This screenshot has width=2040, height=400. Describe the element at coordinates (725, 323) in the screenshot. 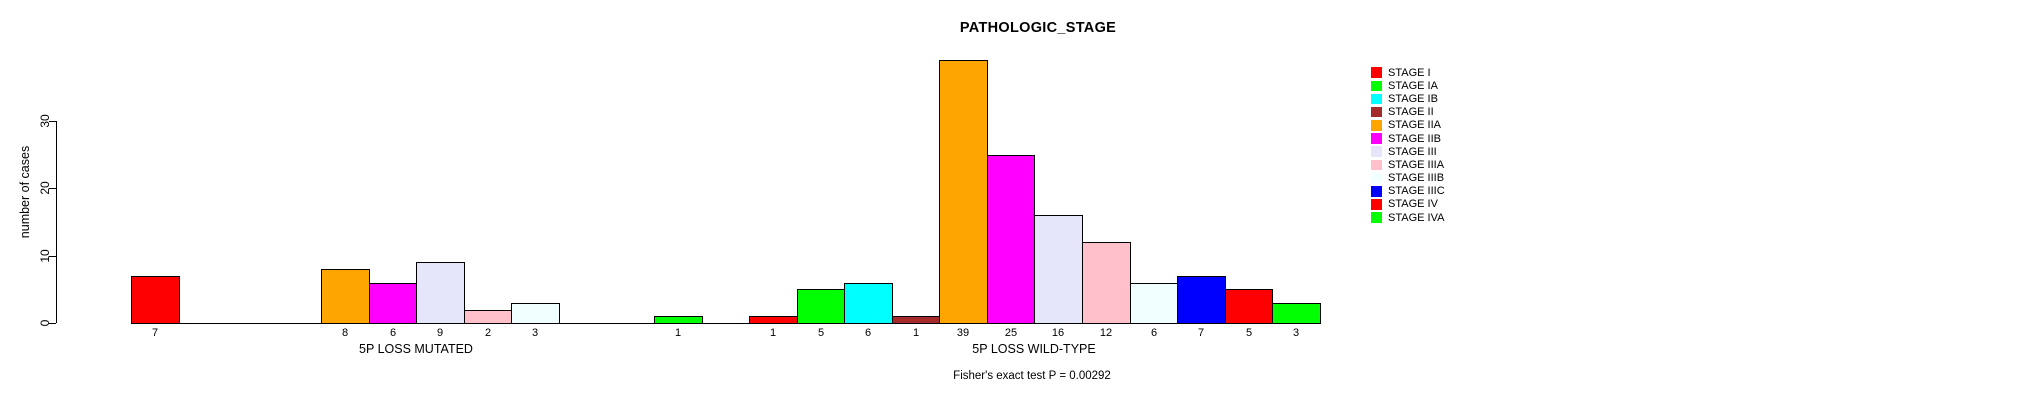

I see `x-axis-baseline` at that location.